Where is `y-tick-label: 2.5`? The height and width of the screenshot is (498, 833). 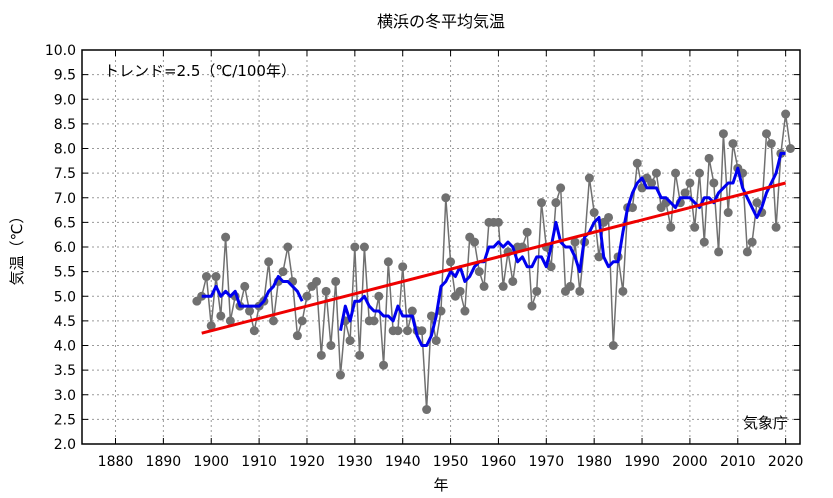 y-tick-label: 2.5 is located at coordinates (65, 420).